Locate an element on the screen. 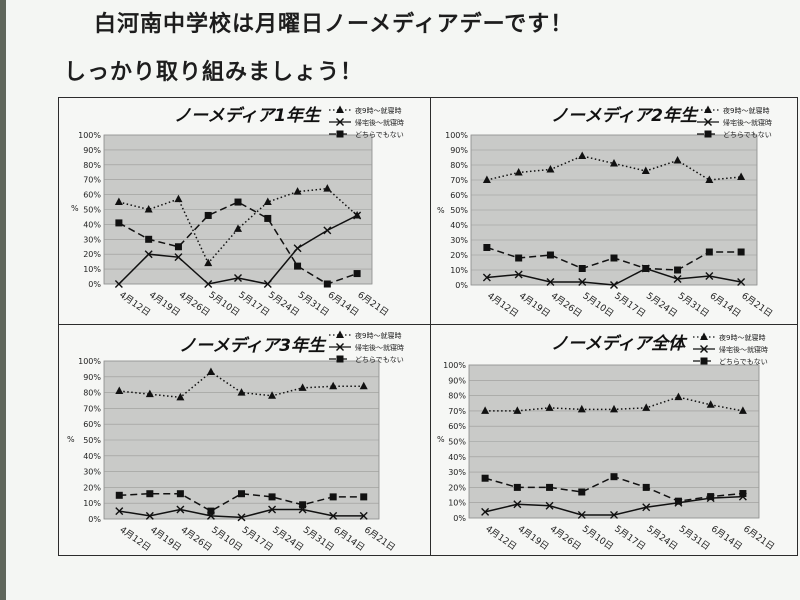 The width and height of the screenshot is (800, 600). legend-label: 帰宅後～就寝時 is located at coordinates (379, 347).